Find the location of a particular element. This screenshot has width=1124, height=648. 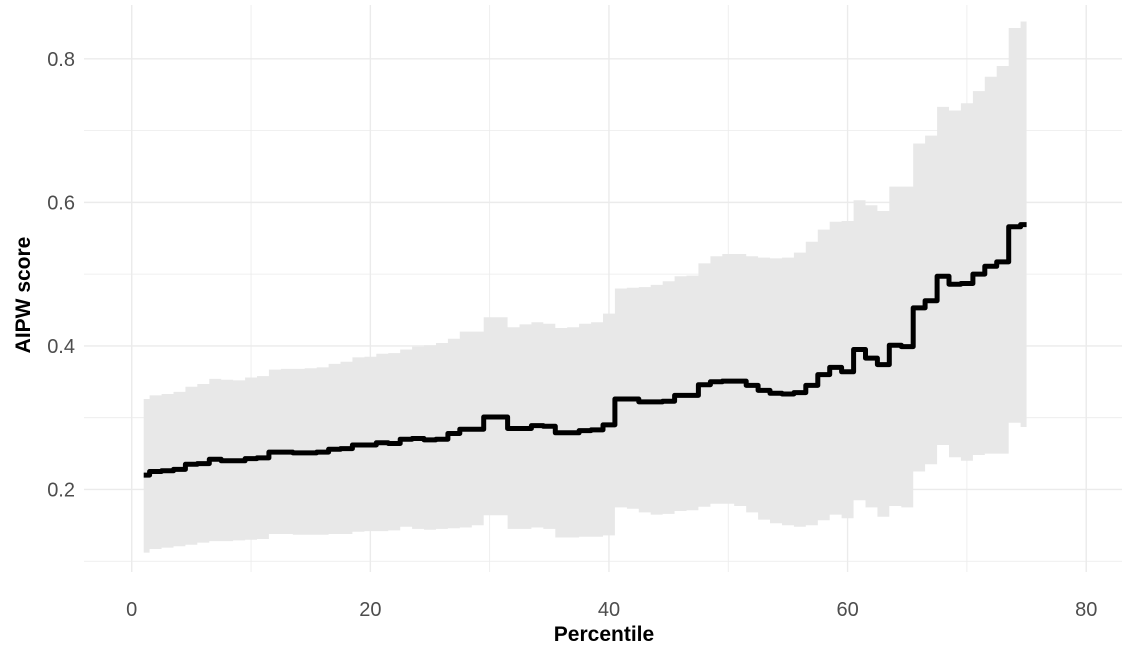

y-tick-label: 0.2 is located at coordinates (61, 490).